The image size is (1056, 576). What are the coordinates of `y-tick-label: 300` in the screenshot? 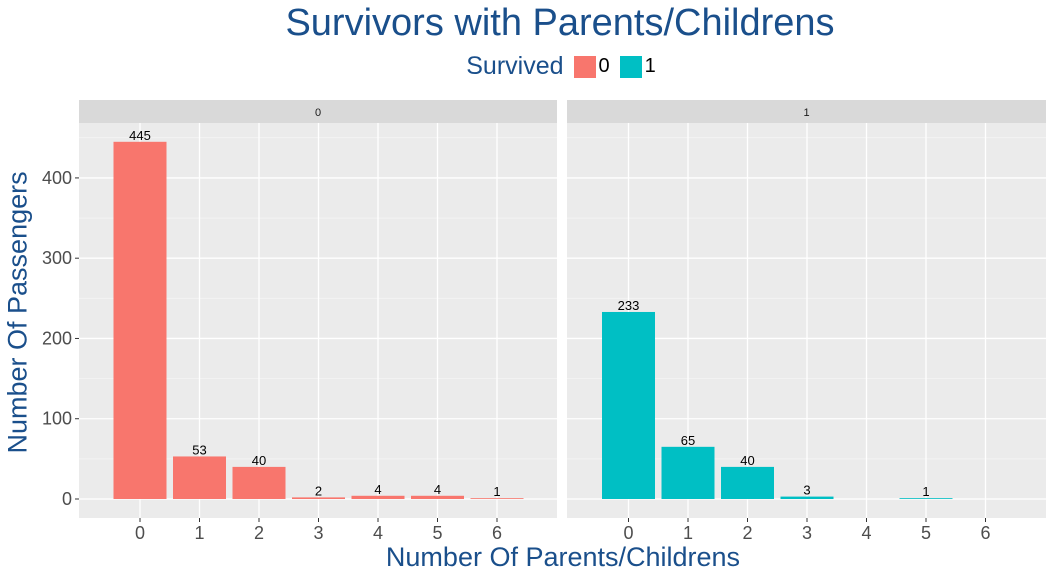 It's located at (57, 258).